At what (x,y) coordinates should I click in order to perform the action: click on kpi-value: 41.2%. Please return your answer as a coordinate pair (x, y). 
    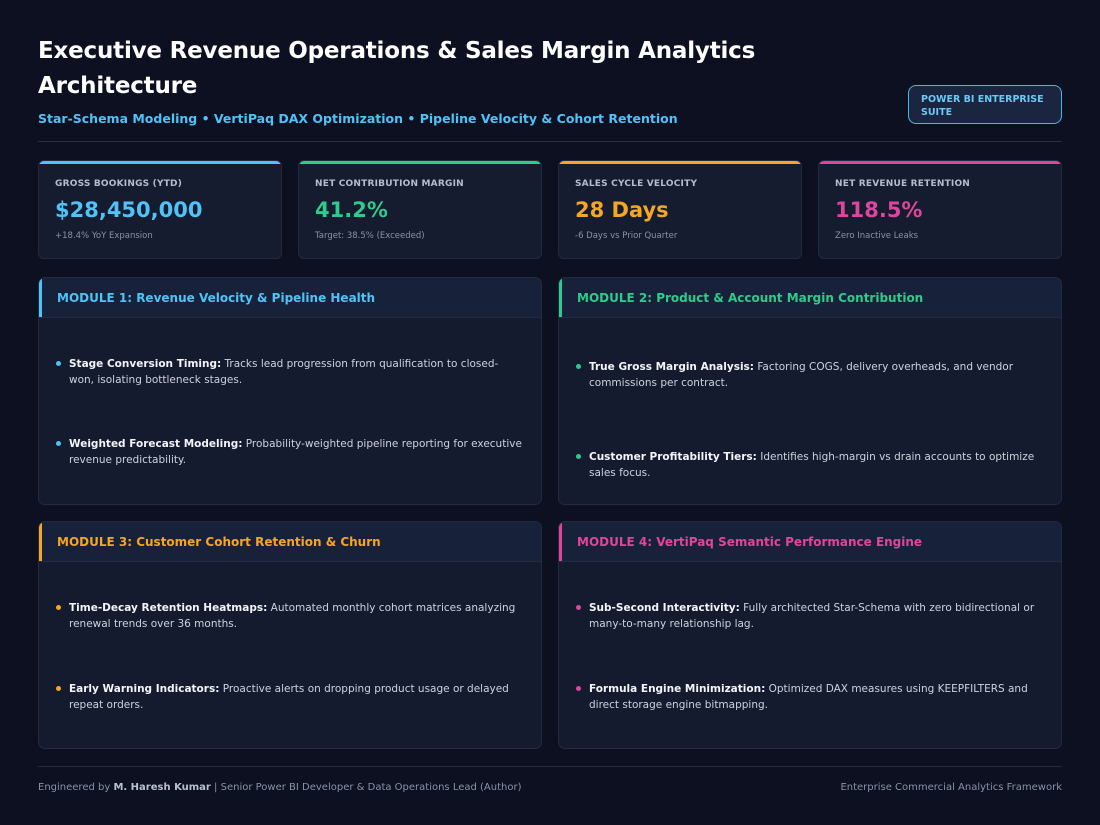
    Looking at the image, I should click on (351, 210).